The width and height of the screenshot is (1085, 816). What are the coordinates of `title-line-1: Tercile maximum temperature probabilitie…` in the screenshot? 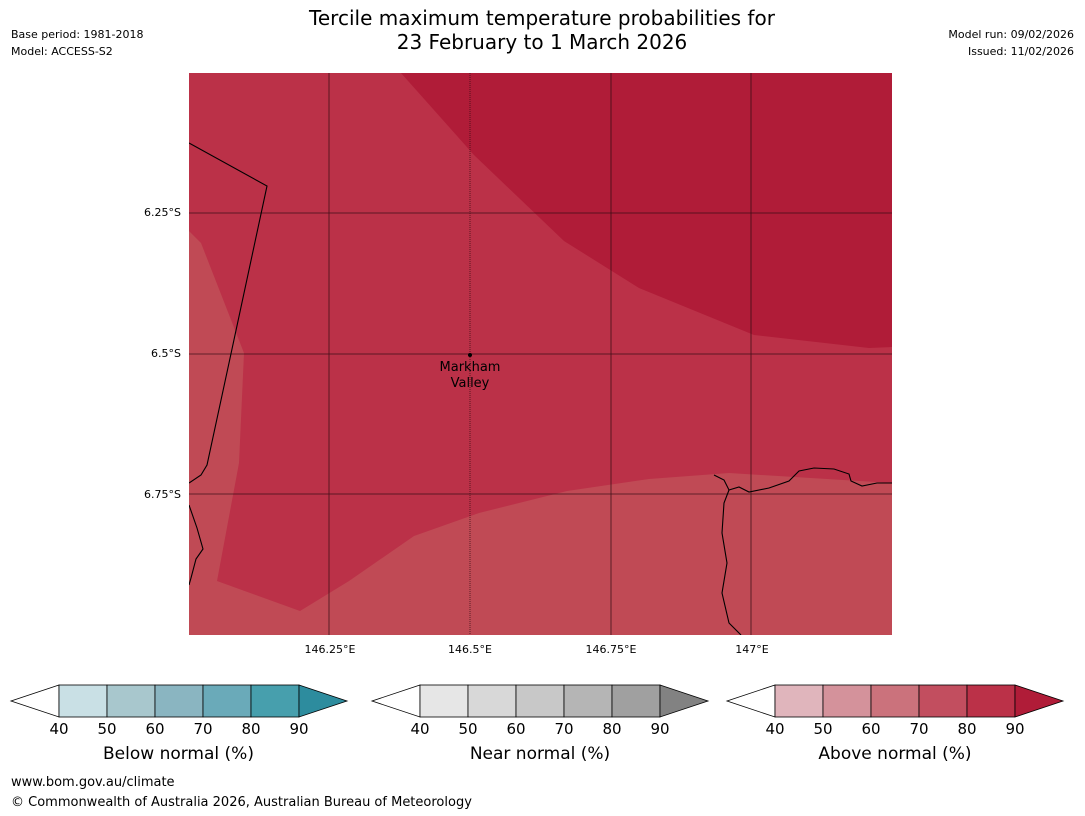 It's located at (542, 18).